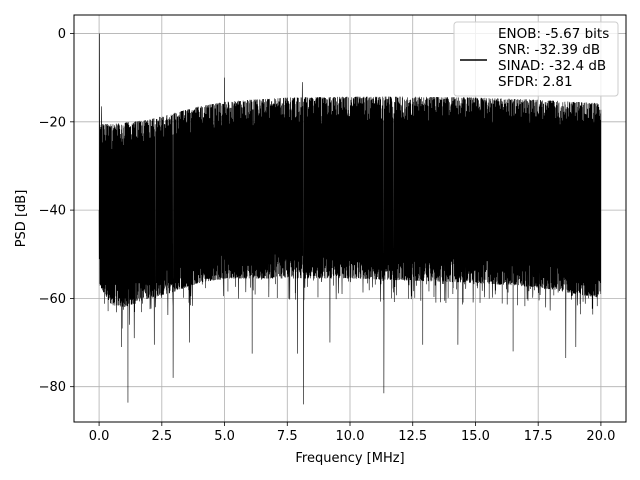  Describe the element at coordinates (224, 436) in the screenshot. I see `x-tick-label: 5.0` at that location.